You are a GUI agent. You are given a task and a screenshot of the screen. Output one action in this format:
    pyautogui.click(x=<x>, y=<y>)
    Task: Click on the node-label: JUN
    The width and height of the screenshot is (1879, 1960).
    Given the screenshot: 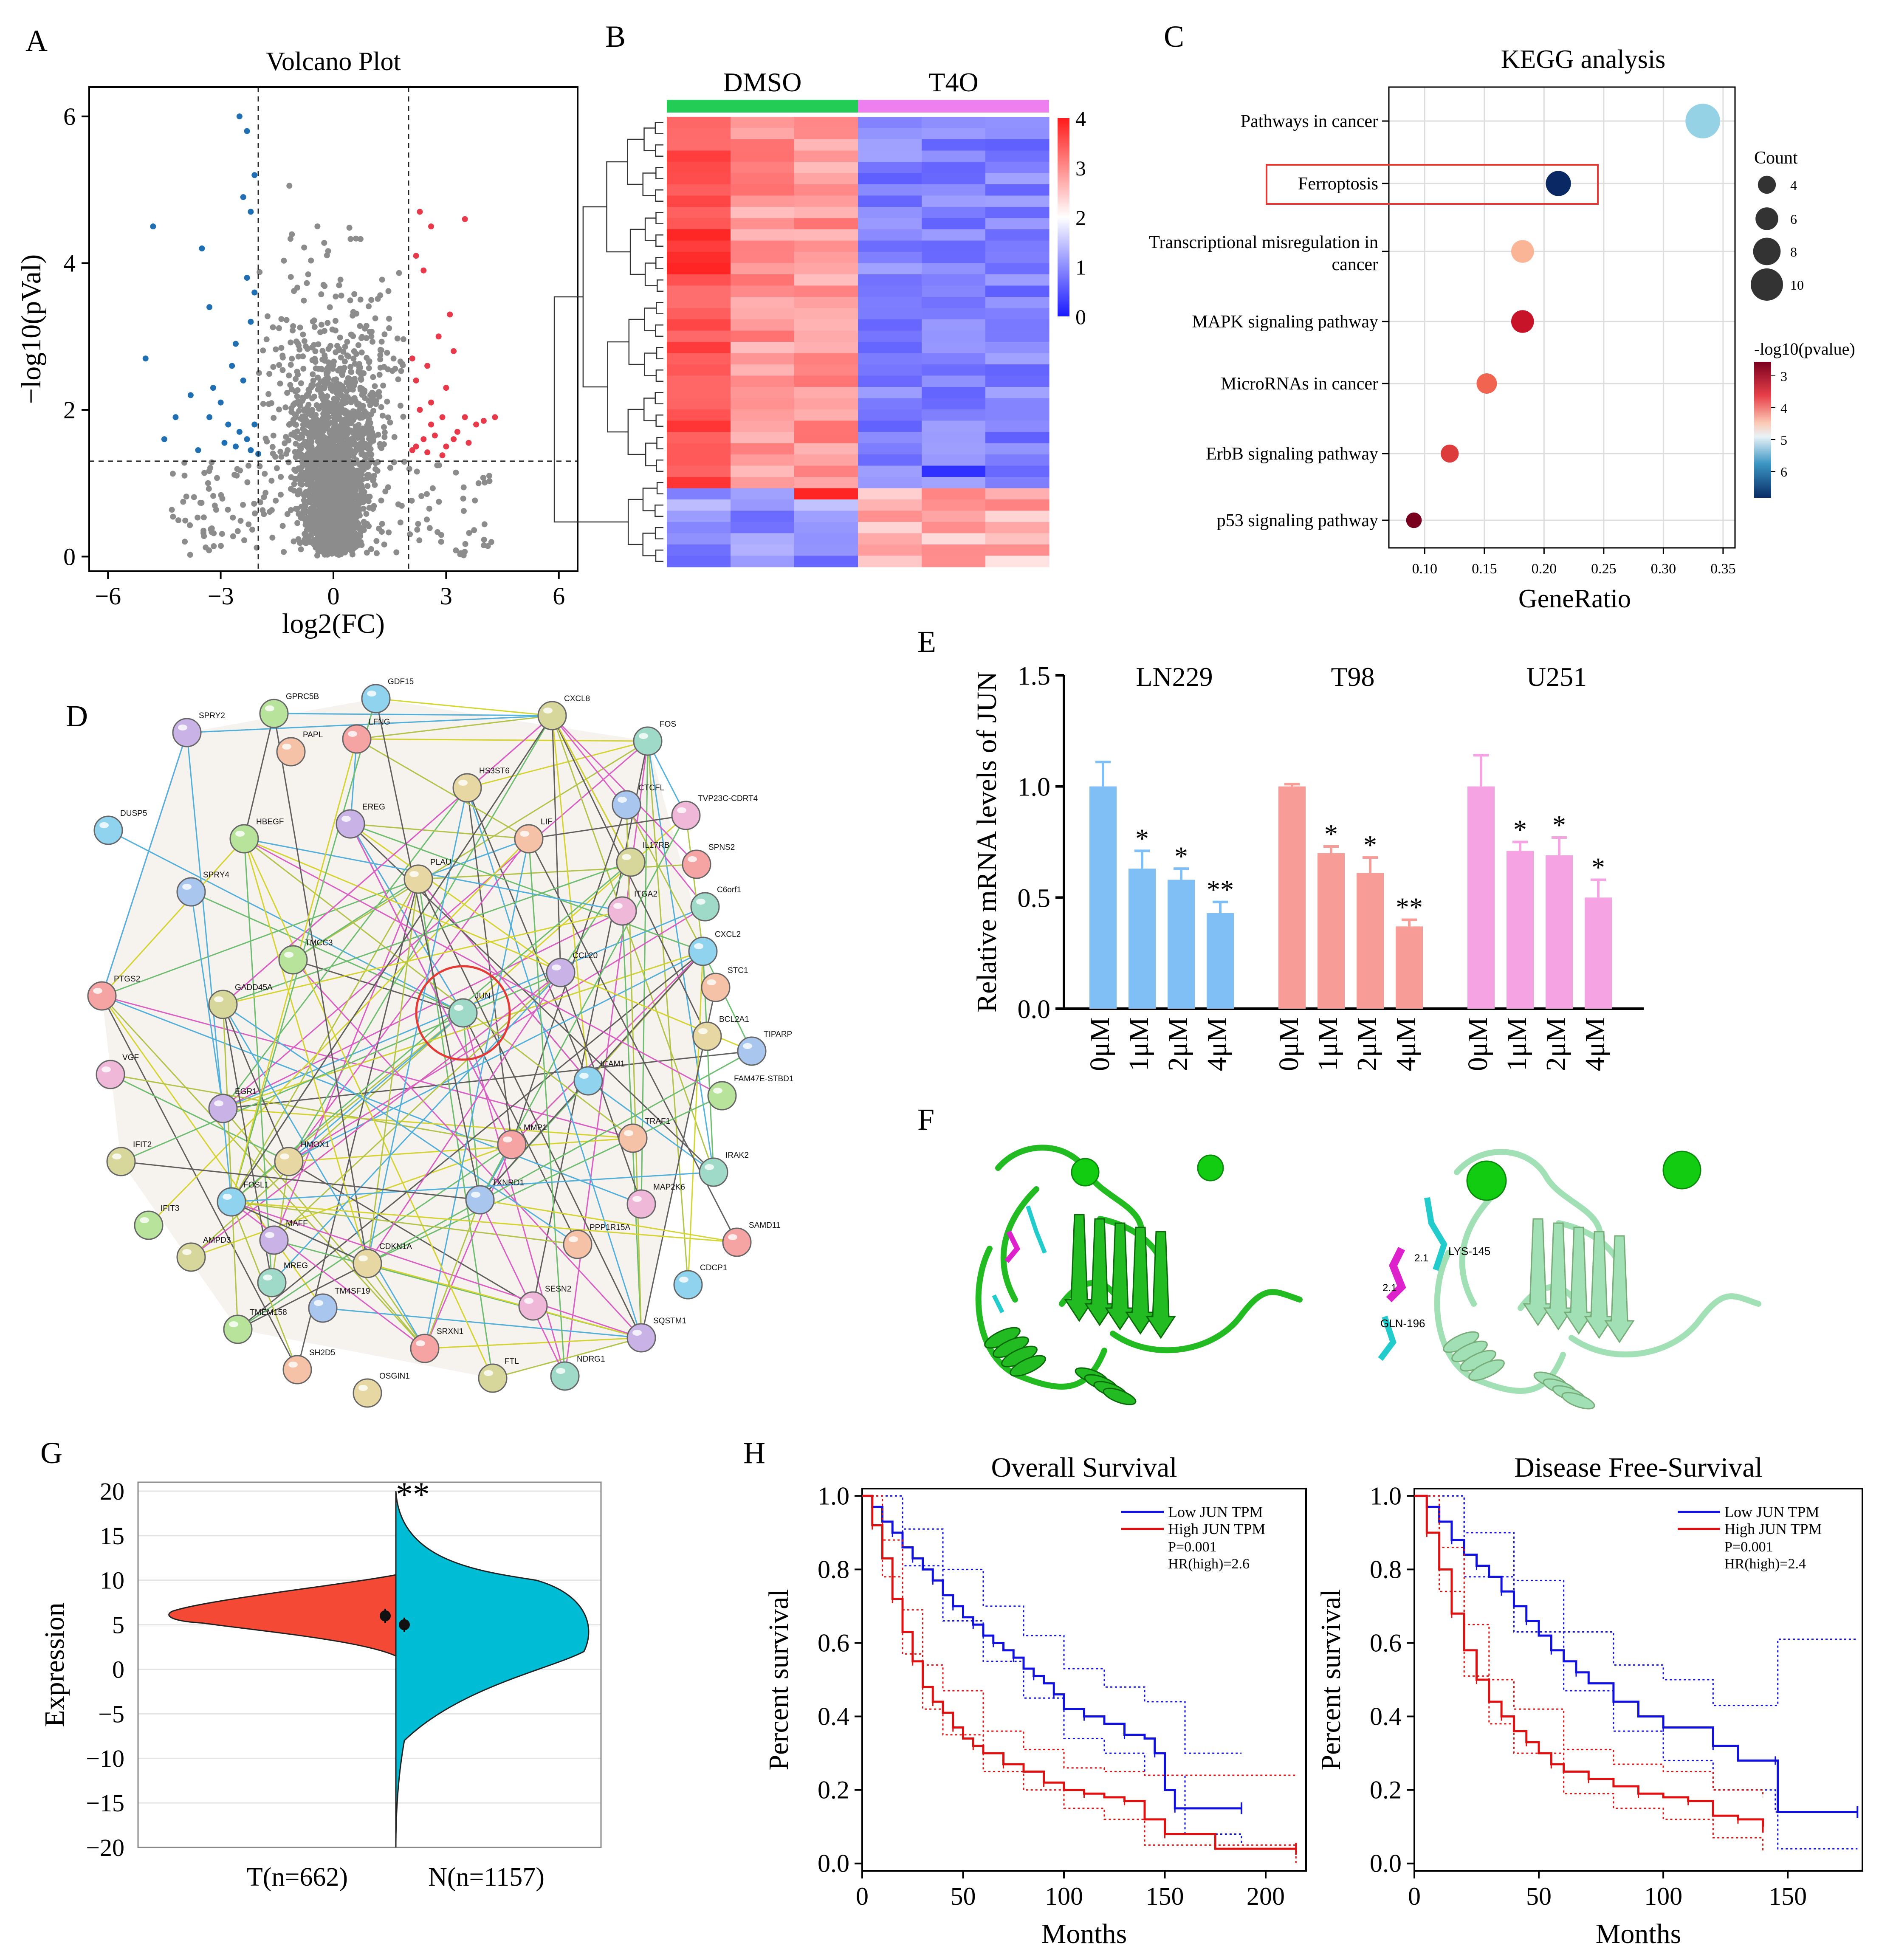 What is the action you would take?
    pyautogui.click(x=483, y=997)
    